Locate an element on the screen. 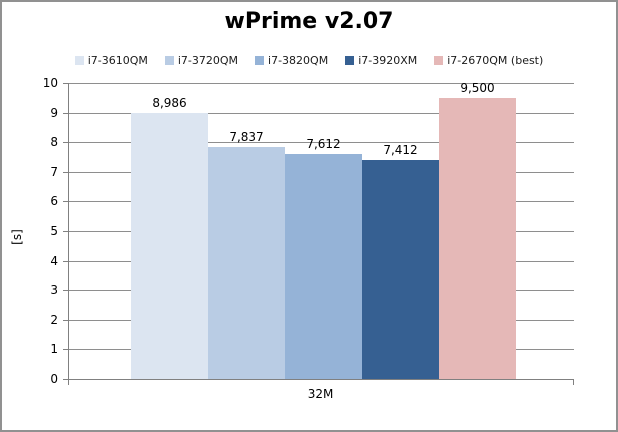 Image resolution: width=618 pixels, height=432 pixels. y-tick-label: 8 is located at coordinates (54, 142).